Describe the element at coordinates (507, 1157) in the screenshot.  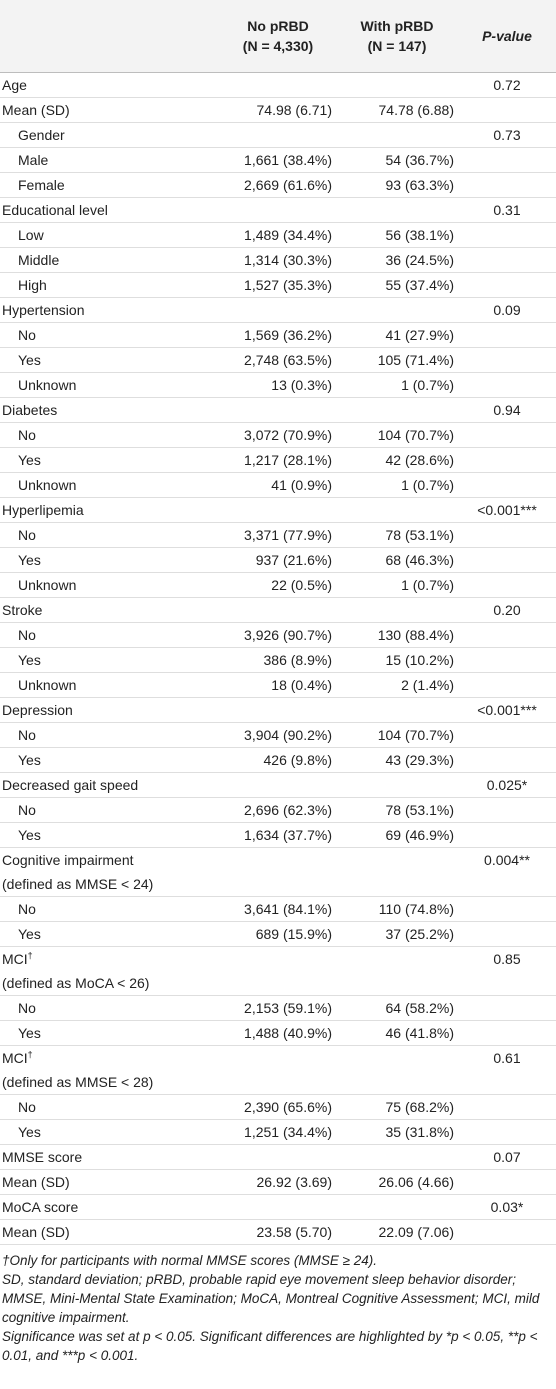
I see `p-value: 0.07` at that location.